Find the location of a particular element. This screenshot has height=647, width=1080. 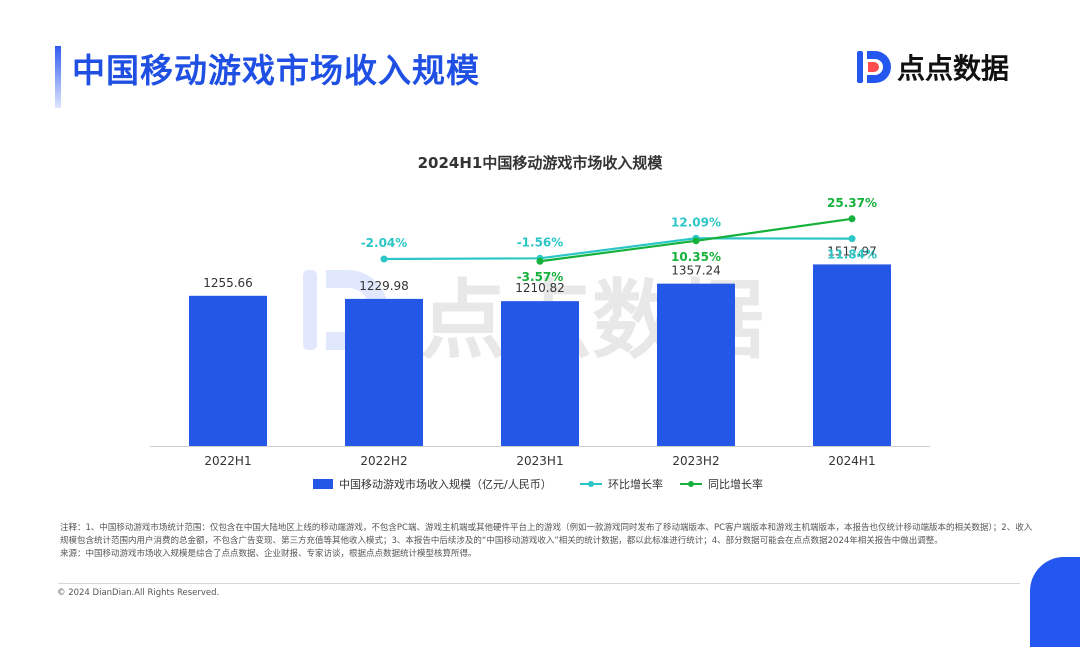

bar-2024H1 is located at coordinates (852, 355).